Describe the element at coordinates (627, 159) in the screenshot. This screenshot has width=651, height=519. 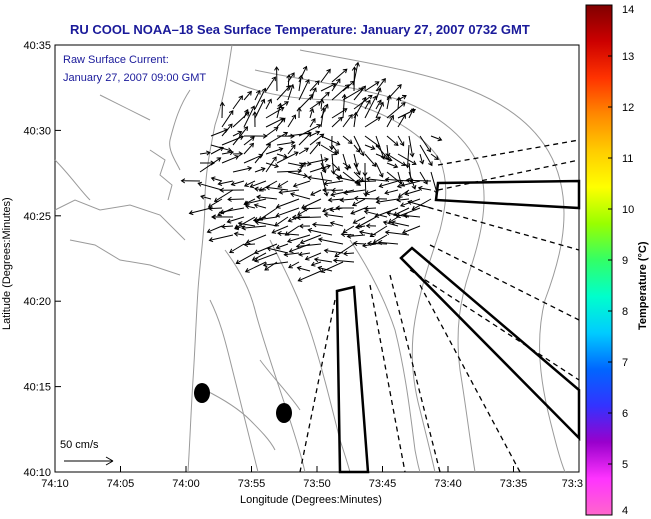
I see `colorbar-tick-label: 11` at that location.